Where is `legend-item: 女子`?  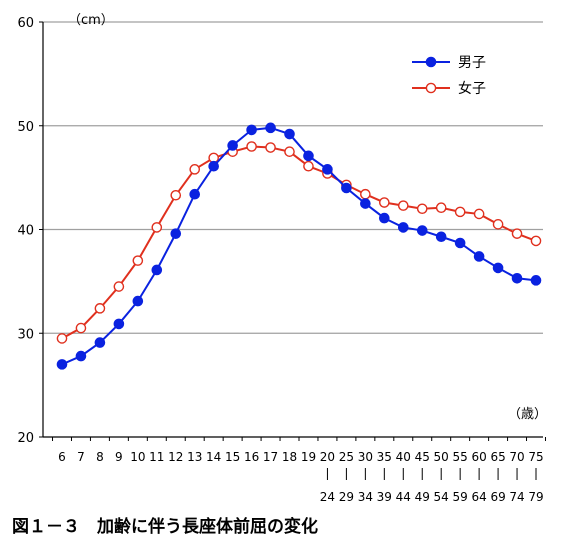 legend-item: 女子 is located at coordinates (449, 88).